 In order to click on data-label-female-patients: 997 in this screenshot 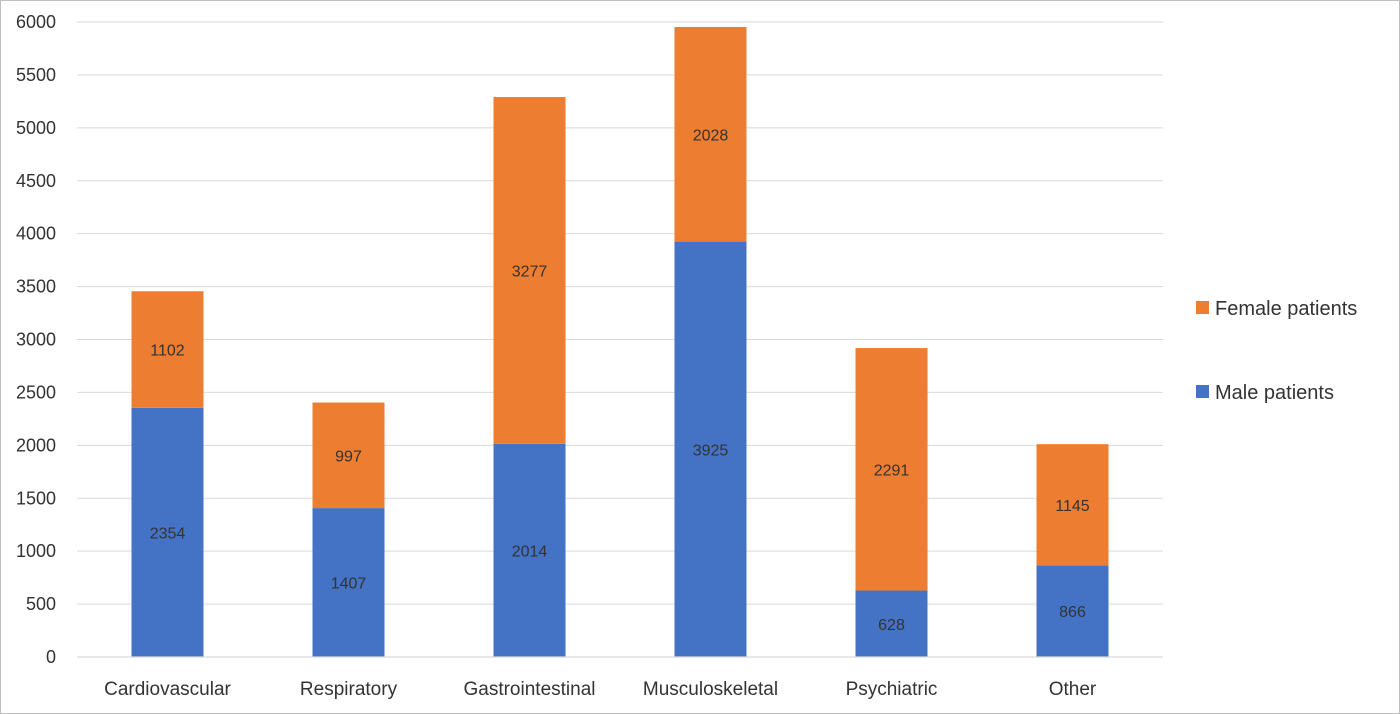, I will do `click(348, 456)`.